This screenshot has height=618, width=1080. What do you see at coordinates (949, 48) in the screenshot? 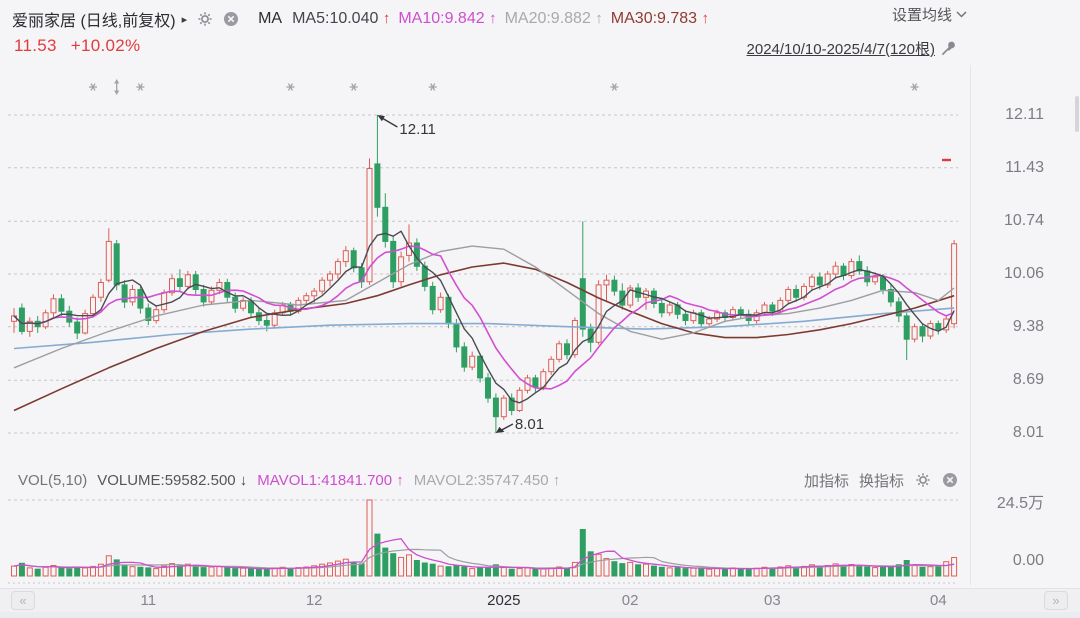
I see `pin-icon` at bounding box center [949, 48].